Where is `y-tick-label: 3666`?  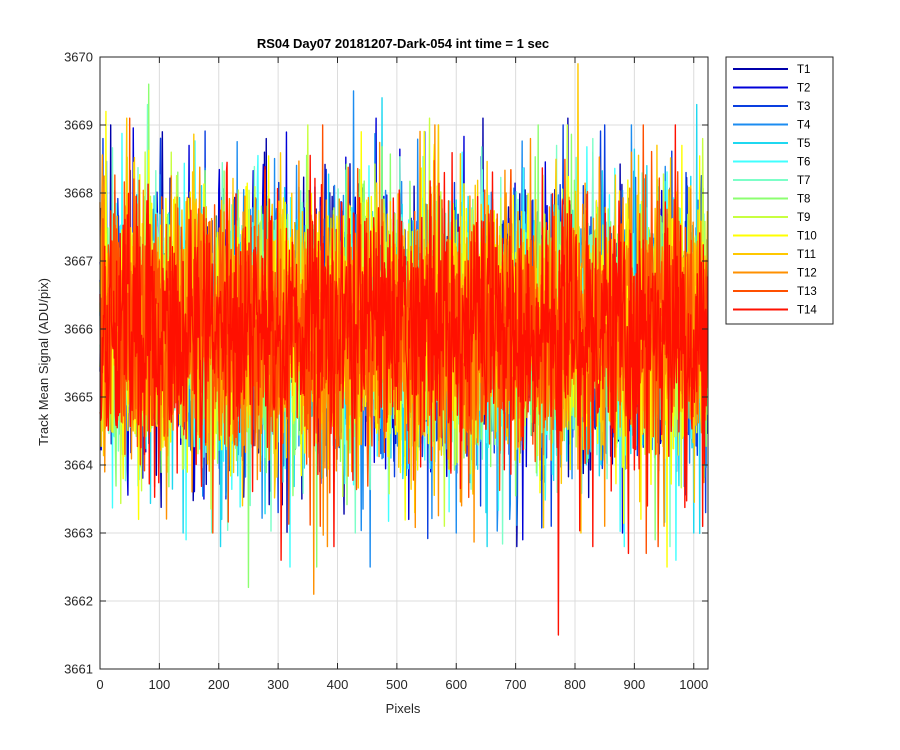
y-tick-label: 3666 is located at coordinates (78, 329).